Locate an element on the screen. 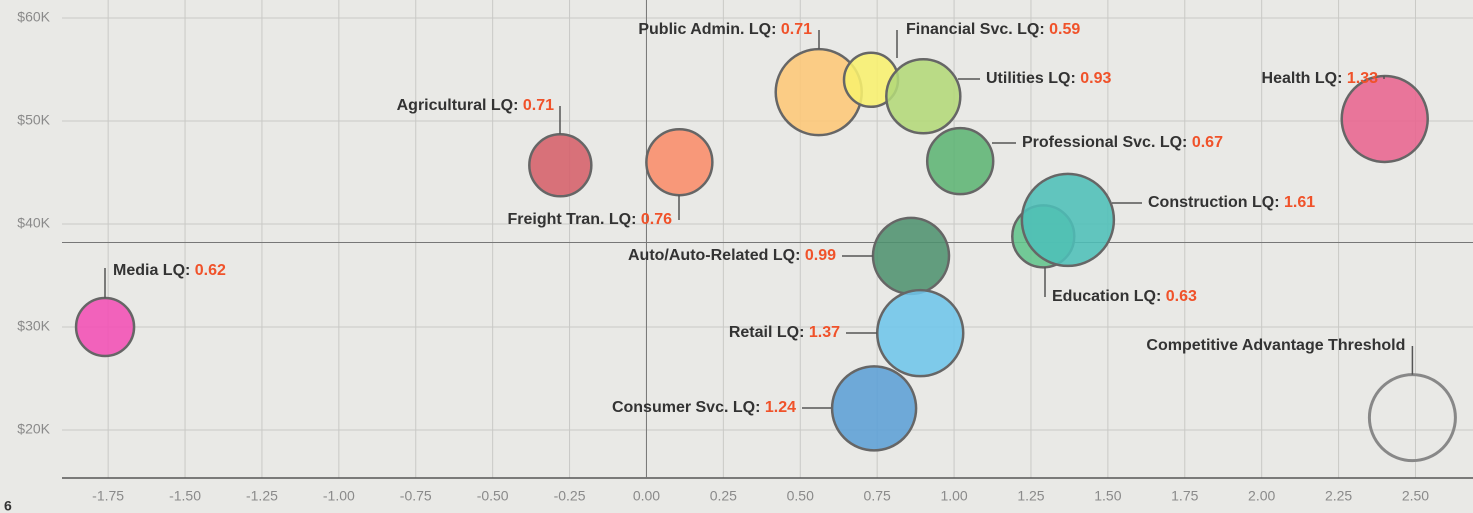 Image resolution: width=1473 pixels, height=513 pixels. bubble-label: Auto/Auto-Related LQ: 0.99 is located at coordinates (732, 255).